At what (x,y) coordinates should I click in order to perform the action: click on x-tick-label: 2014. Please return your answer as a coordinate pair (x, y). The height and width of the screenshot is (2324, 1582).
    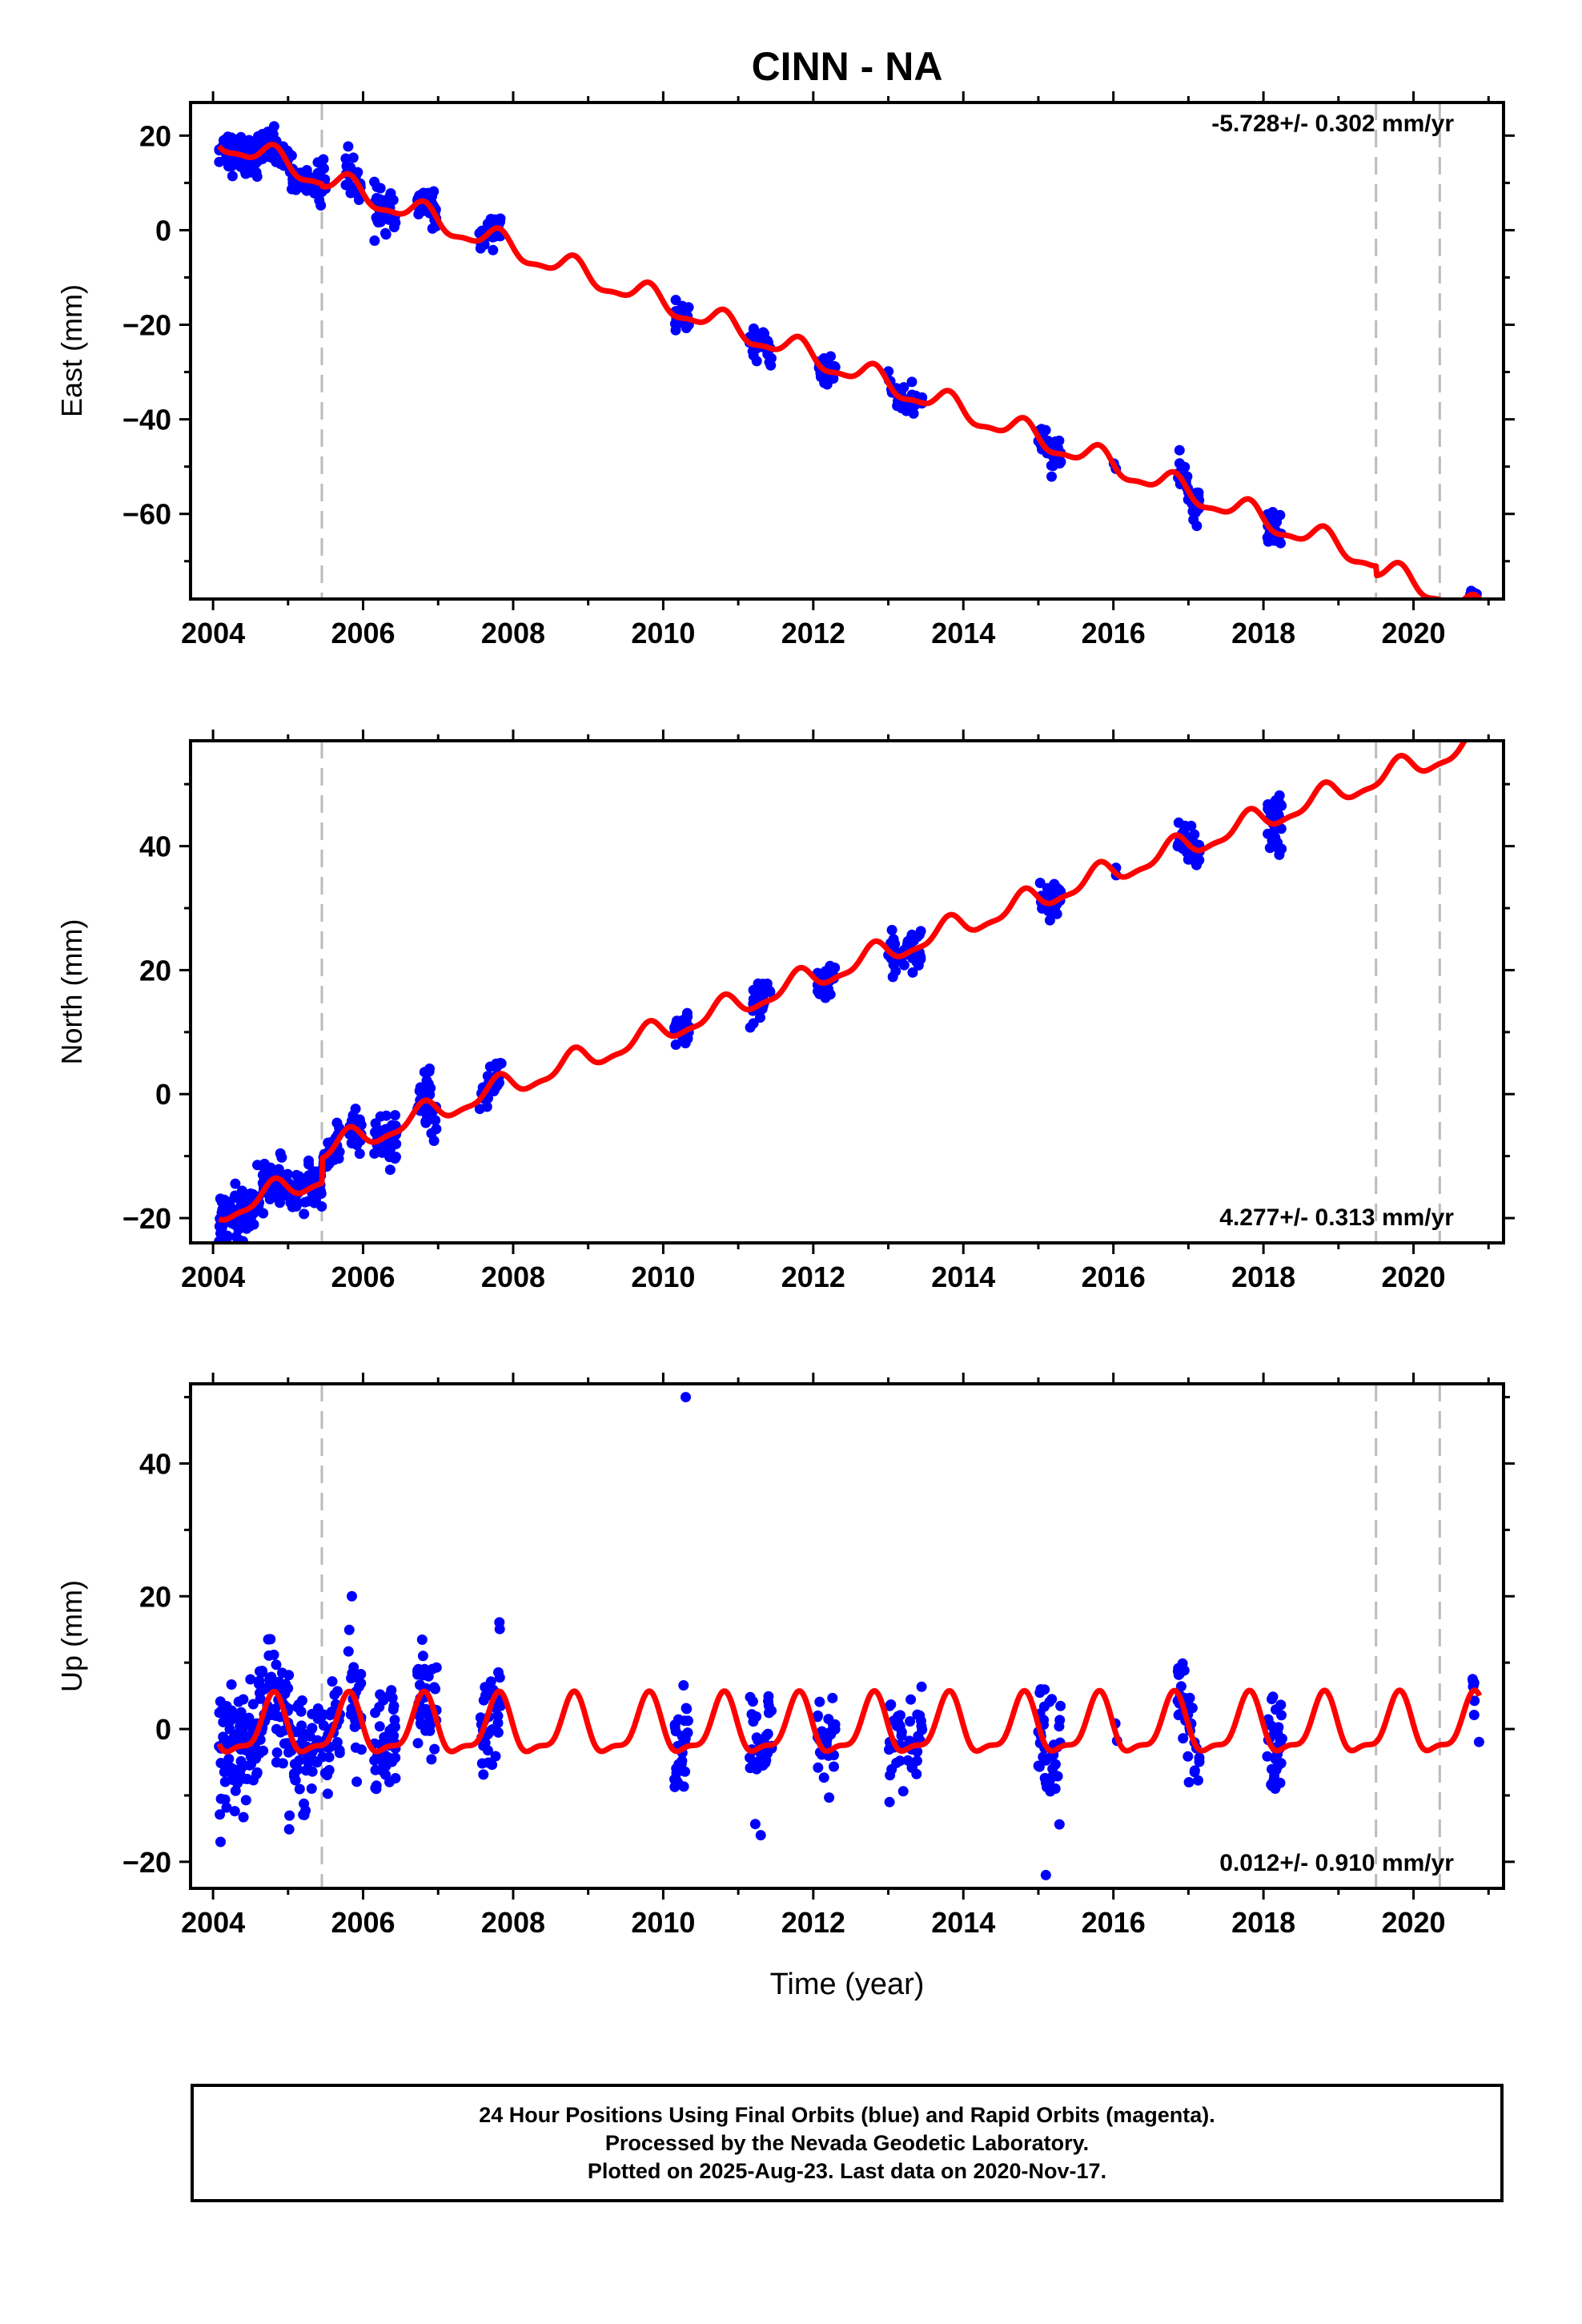
    Looking at the image, I should click on (963, 1277).